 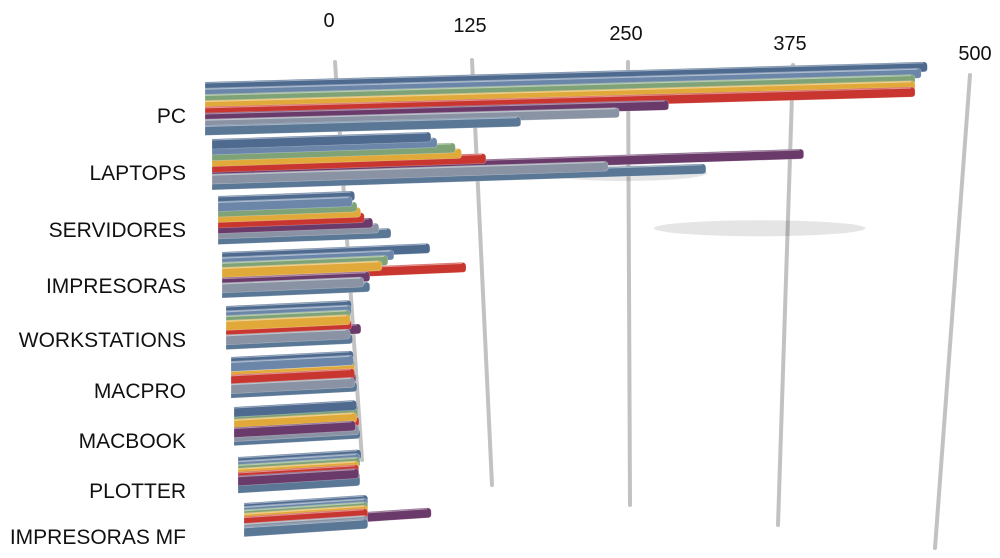 I want to click on x-tick-label: 0, so click(x=328, y=21).